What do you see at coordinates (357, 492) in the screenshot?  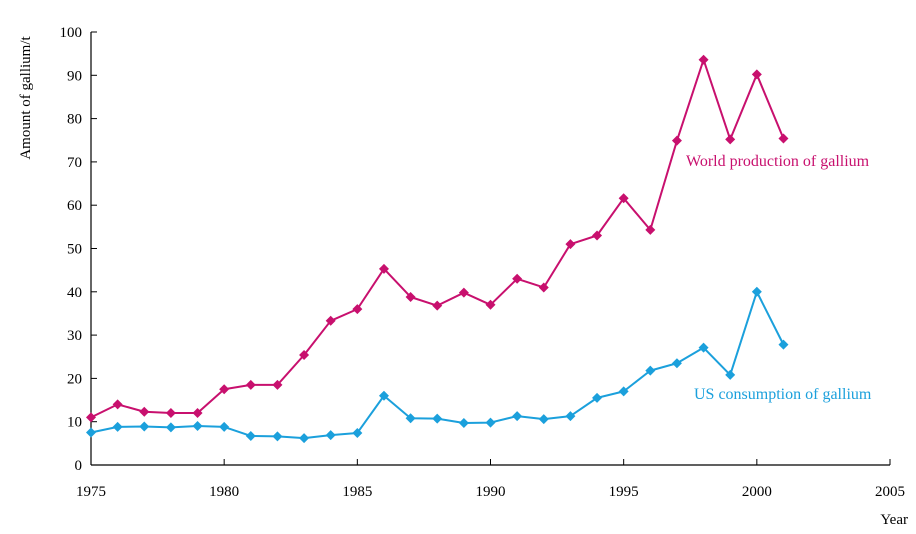 I see `x-tick-label: 1985` at bounding box center [357, 492].